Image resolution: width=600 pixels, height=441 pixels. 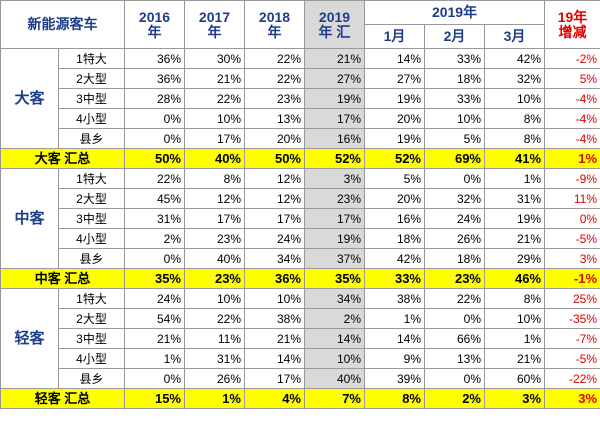 What do you see at coordinates (168, 318) in the screenshot?
I see `value-text: 54%` at bounding box center [168, 318].